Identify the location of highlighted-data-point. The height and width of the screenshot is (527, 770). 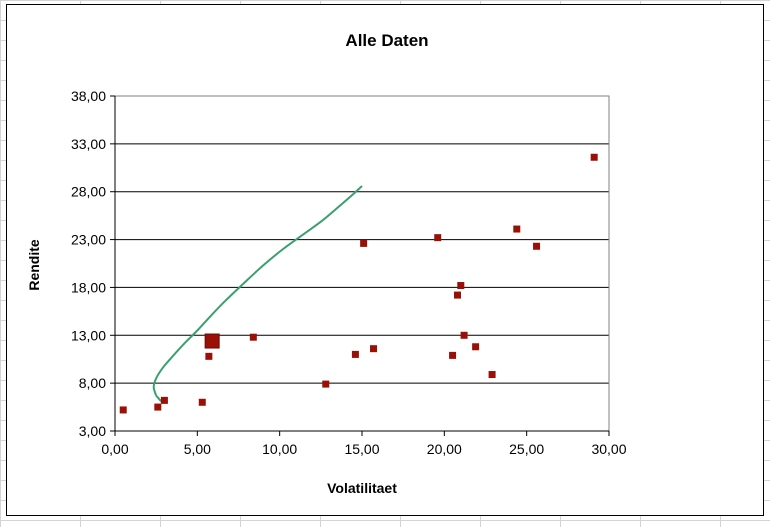
(212, 341).